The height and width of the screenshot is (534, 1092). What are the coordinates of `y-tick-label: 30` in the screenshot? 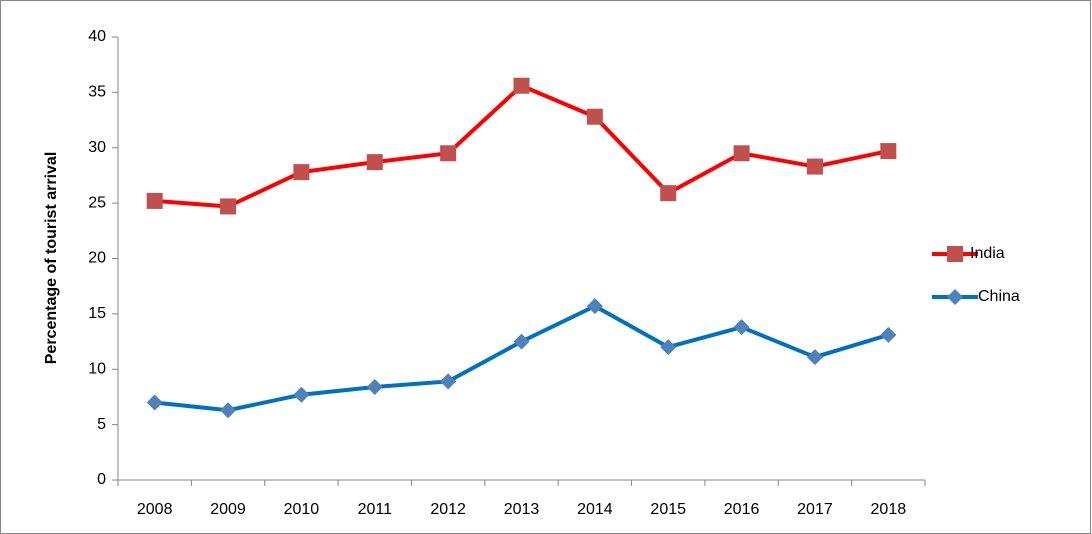 It's located at (97, 147).